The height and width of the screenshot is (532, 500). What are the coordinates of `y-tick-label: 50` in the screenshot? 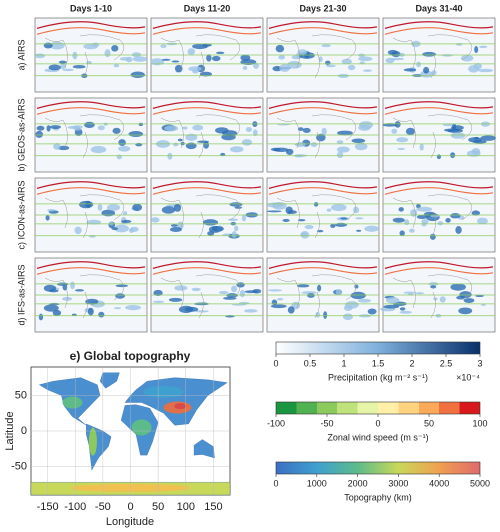 It's located at (21, 395).